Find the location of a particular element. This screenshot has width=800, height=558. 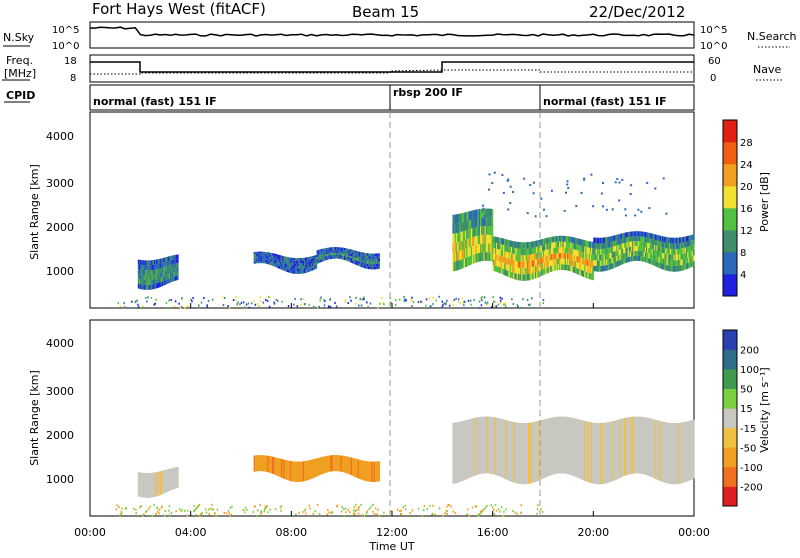

cpid-strip-frame is located at coordinates (392, 97).